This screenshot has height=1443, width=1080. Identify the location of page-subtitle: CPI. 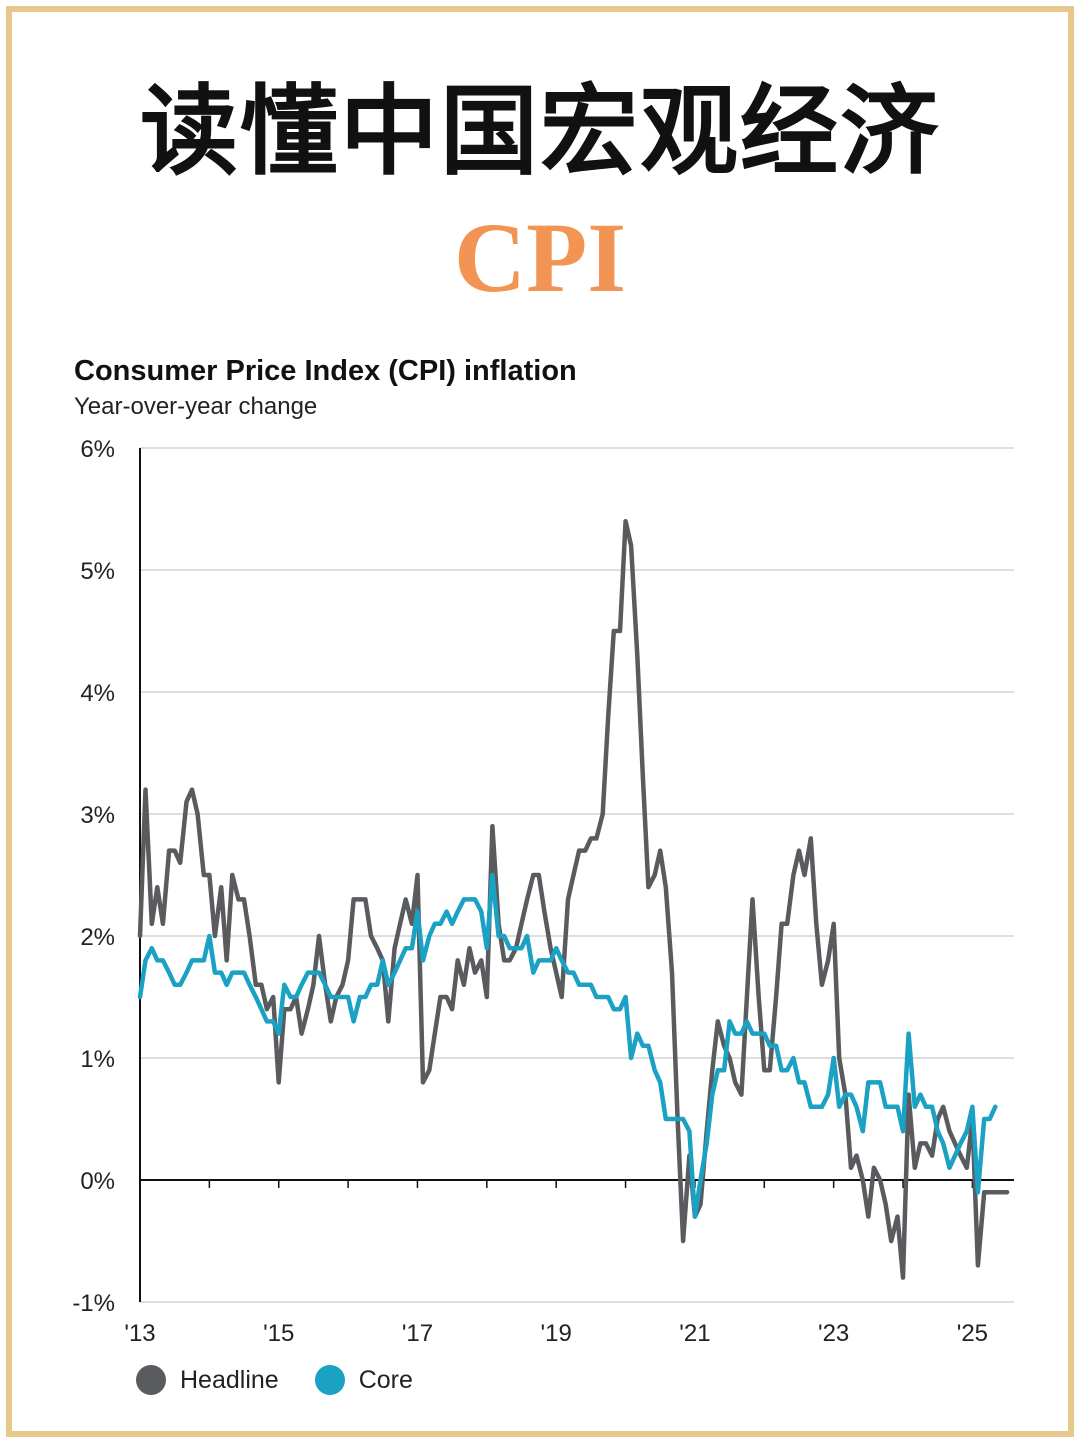
(540, 257).